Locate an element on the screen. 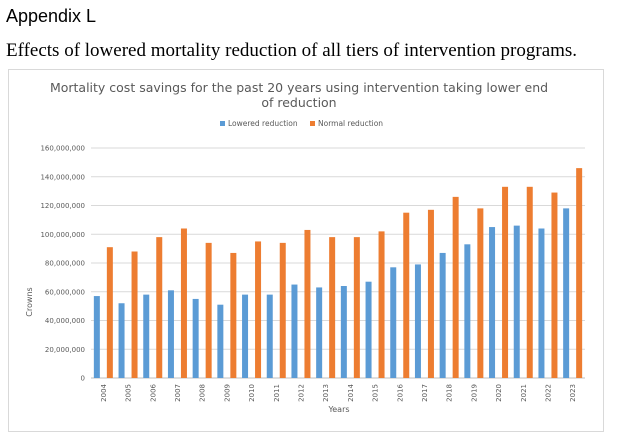  x-tick-label: 2012 is located at coordinates (301, 393).